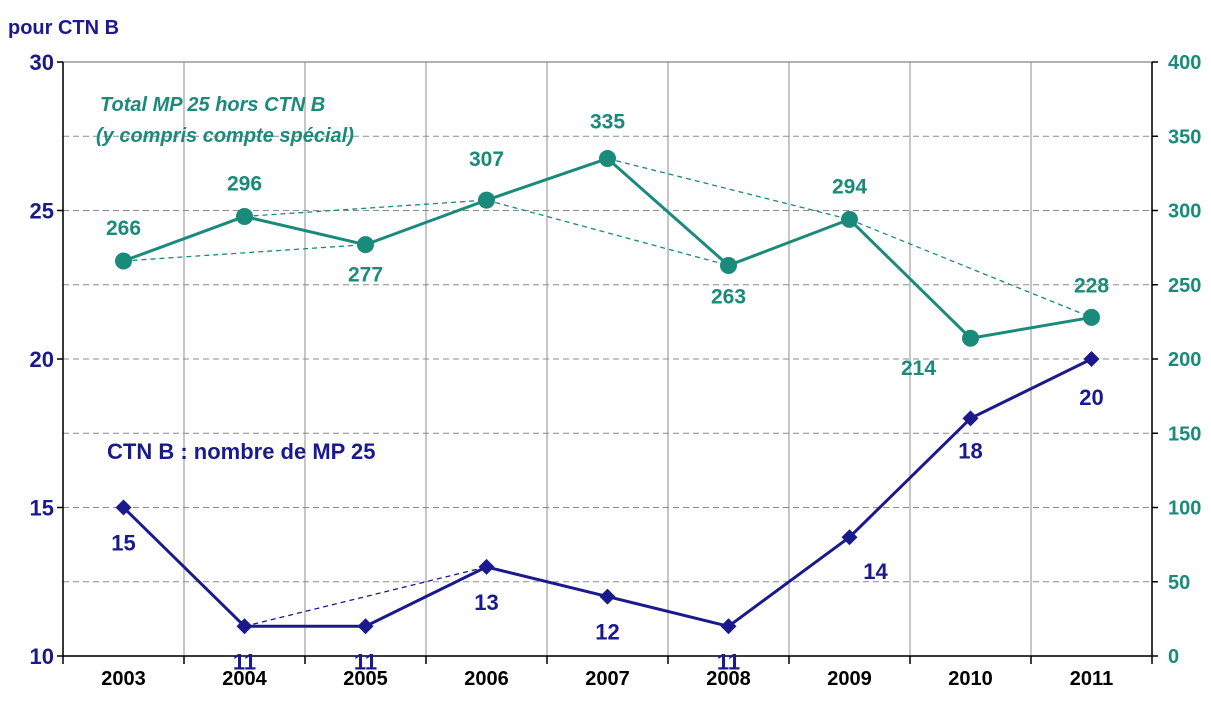  Describe the element at coordinates (42, 656) in the screenshot. I see `left-axis-tick-label: 10` at that location.